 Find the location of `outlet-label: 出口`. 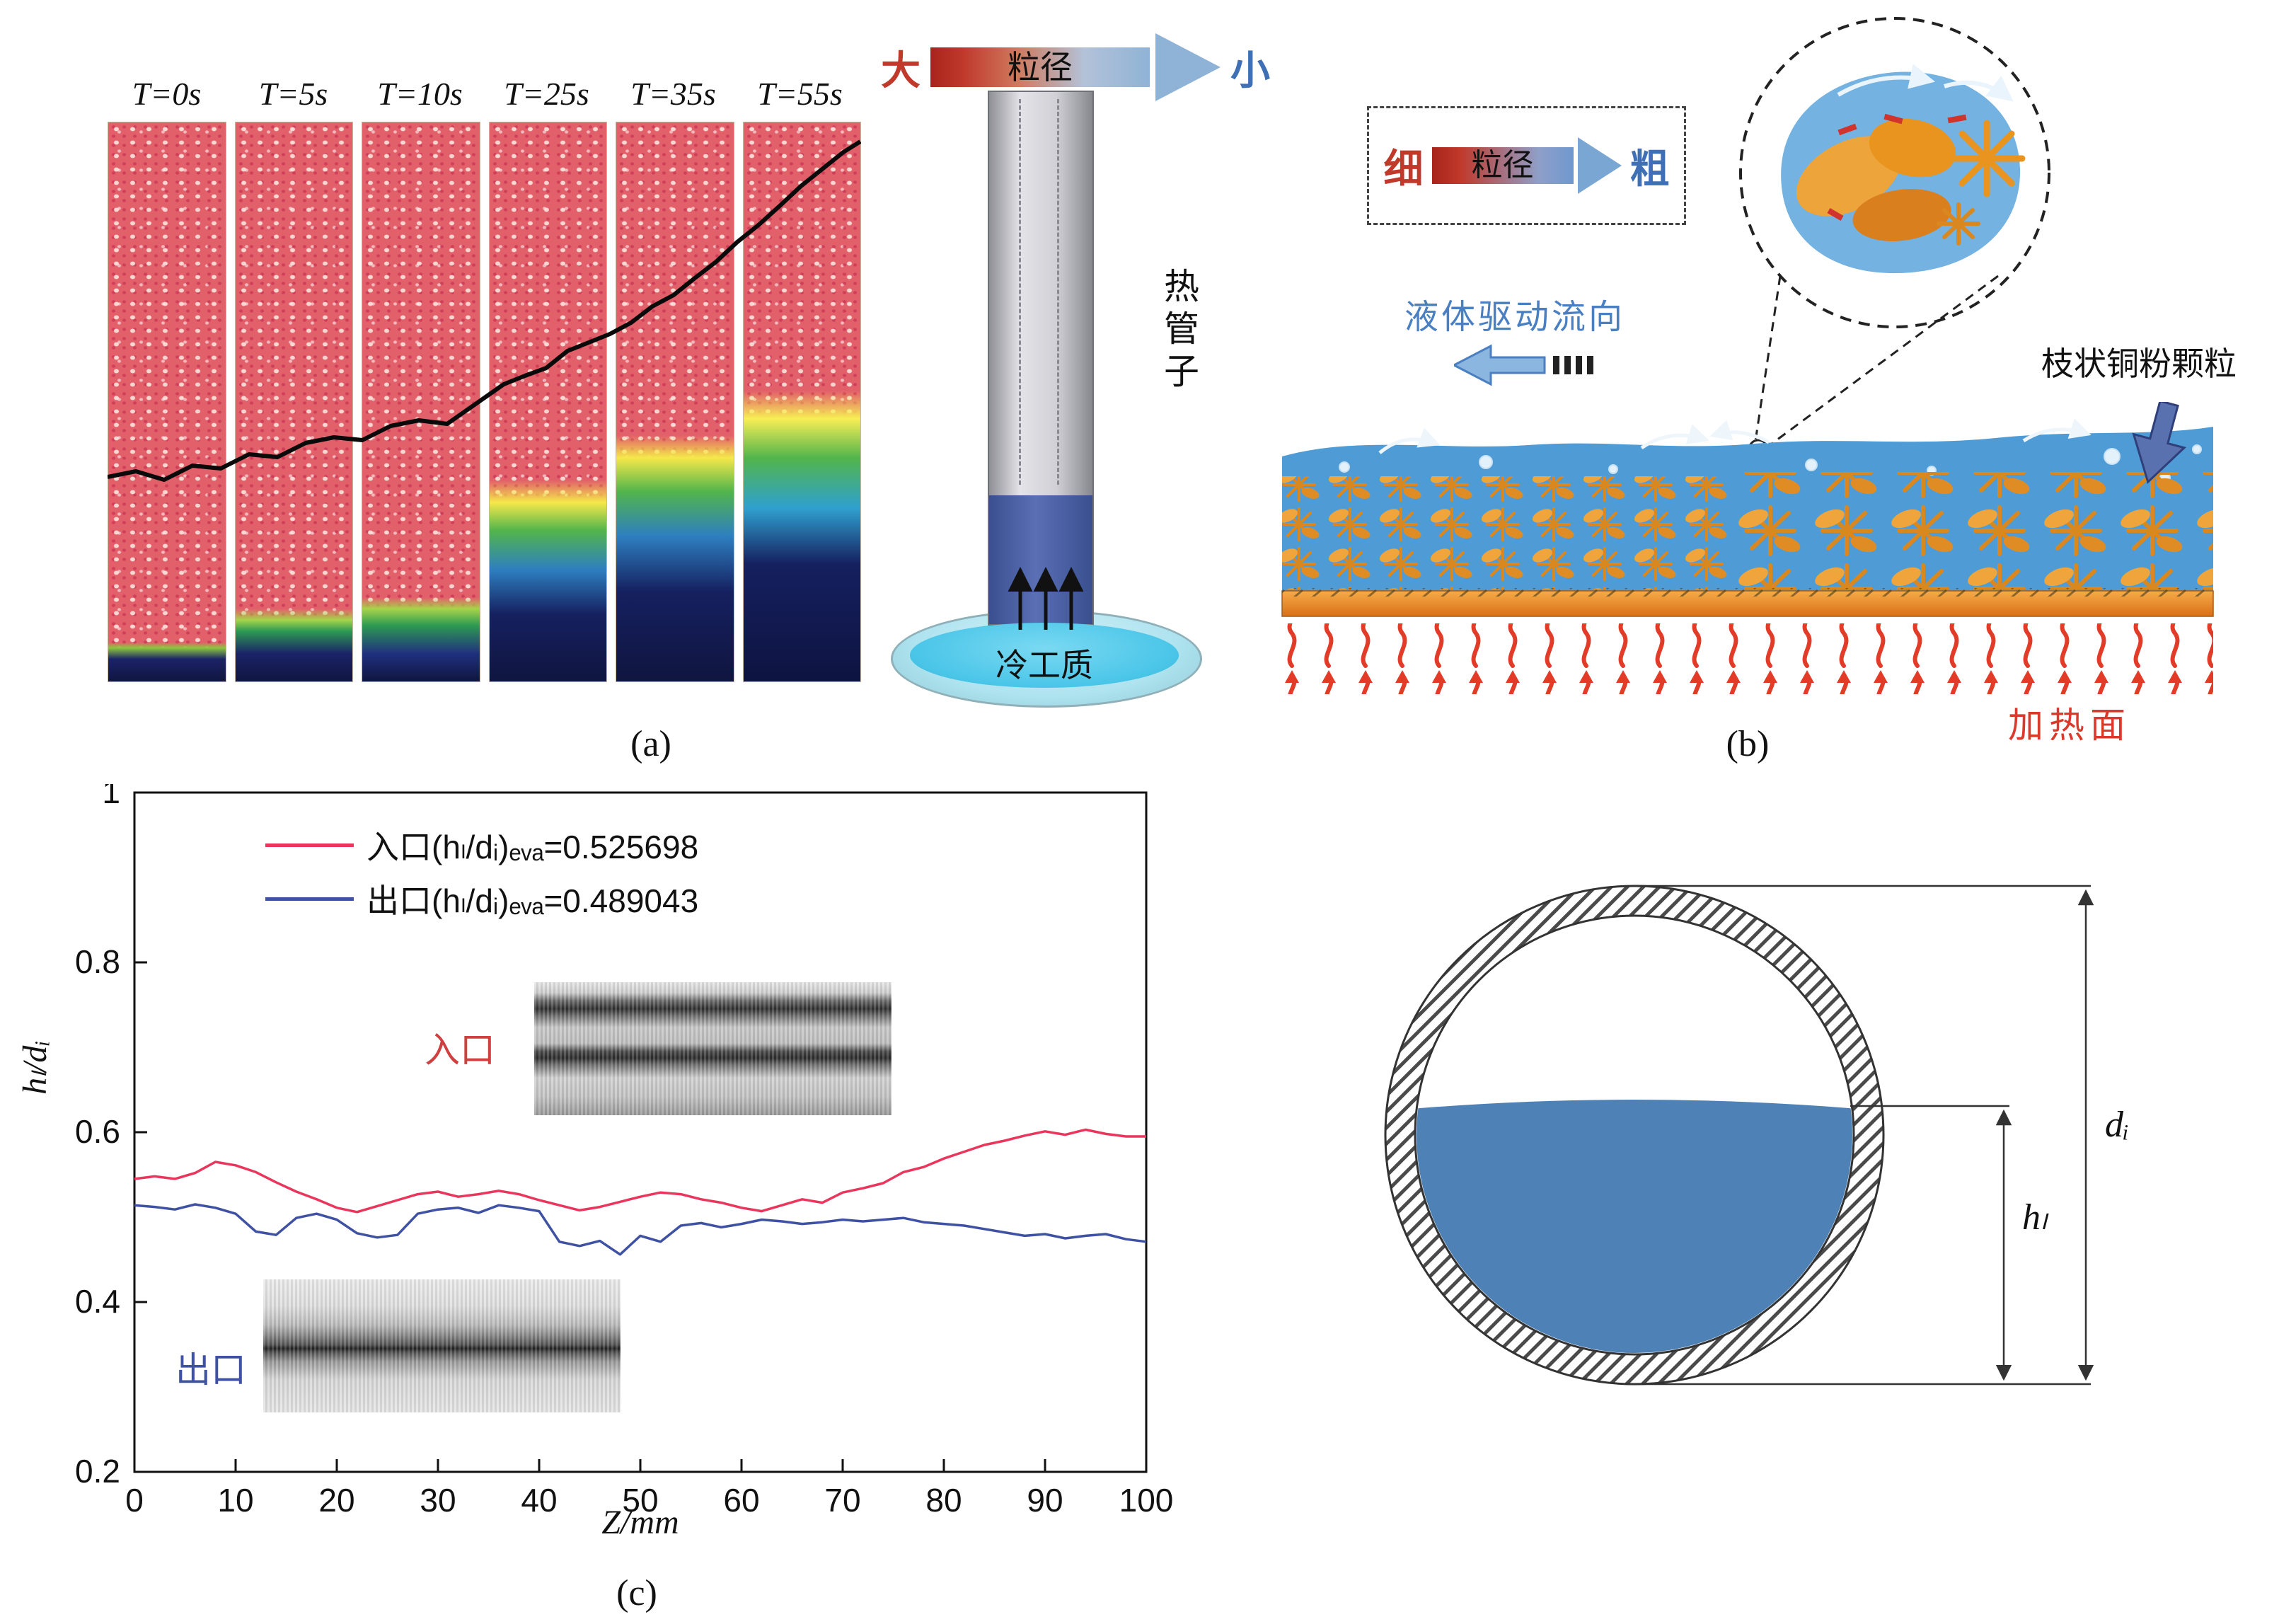

outlet-label: 出口 is located at coordinates (210, 1370).